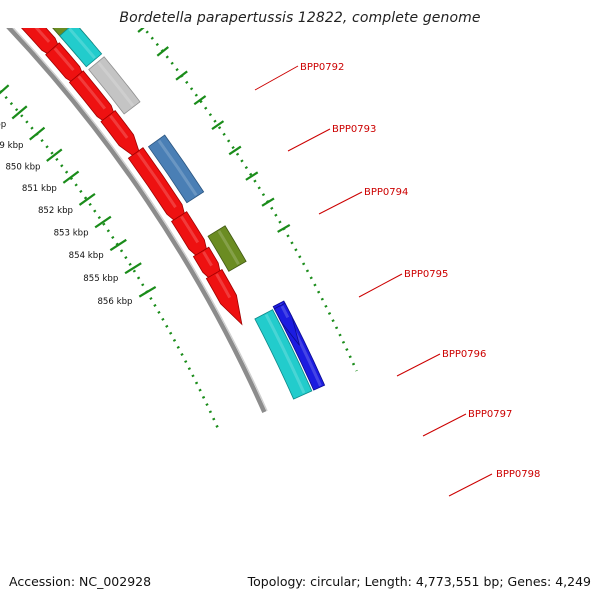  I want to click on scale-label: 855 kbp, so click(100, 279).